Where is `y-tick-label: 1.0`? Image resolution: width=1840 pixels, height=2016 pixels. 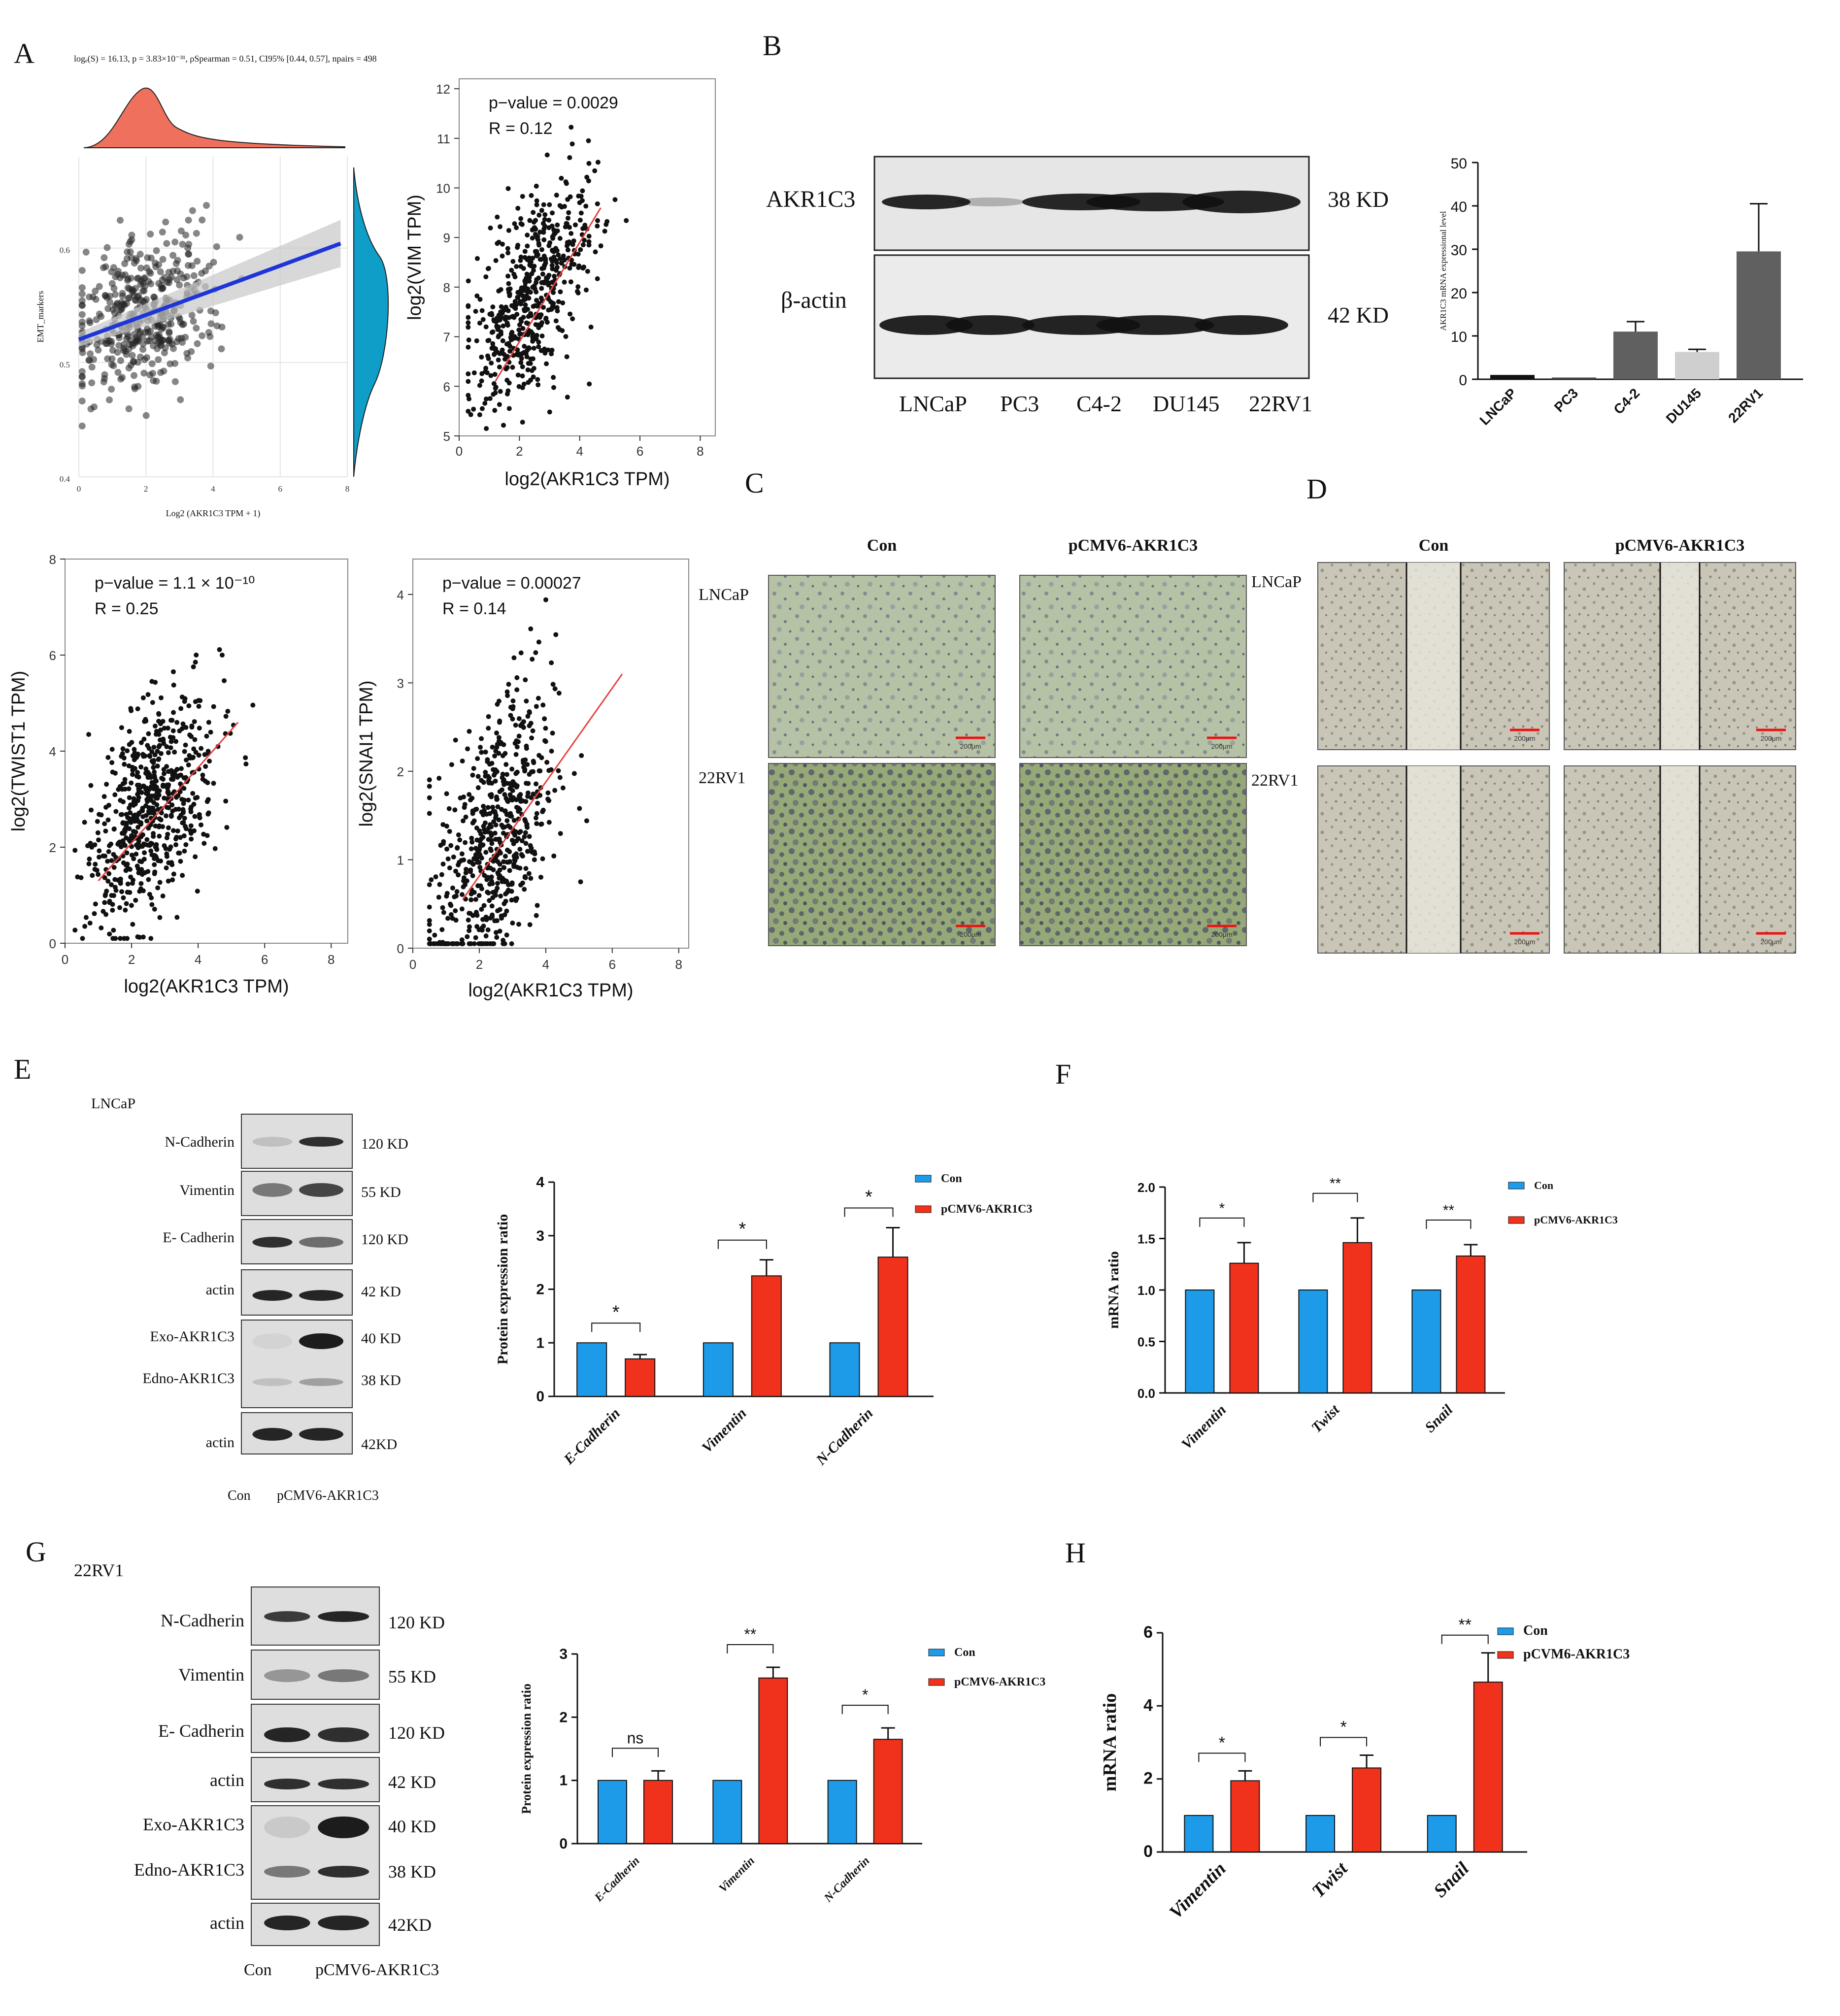
y-tick-label: 1.0 is located at coordinates (1146, 1290).